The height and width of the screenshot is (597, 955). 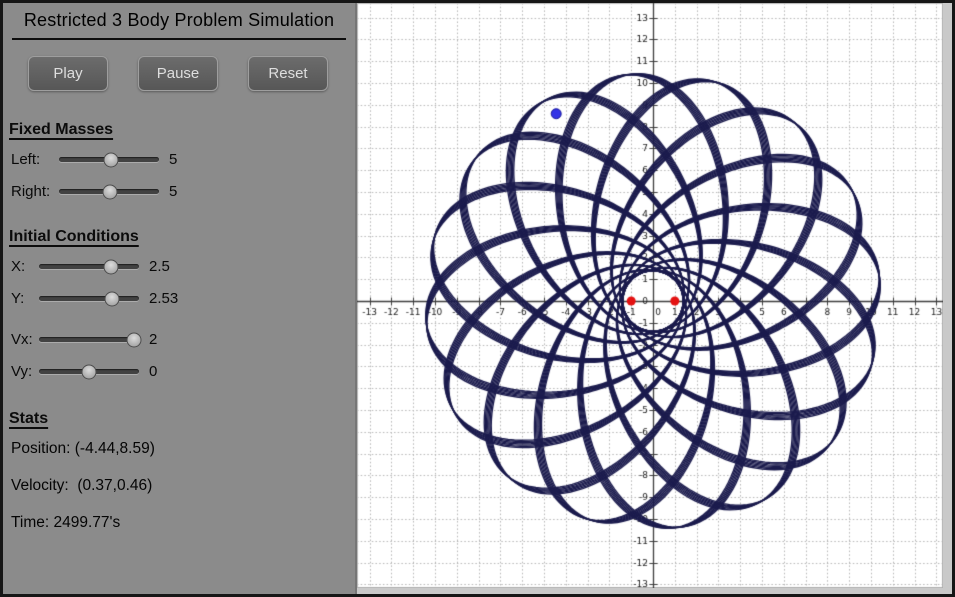 What do you see at coordinates (83, 448) in the screenshot?
I see `position-stat: Position: (-4.44,8.59)` at bounding box center [83, 448].